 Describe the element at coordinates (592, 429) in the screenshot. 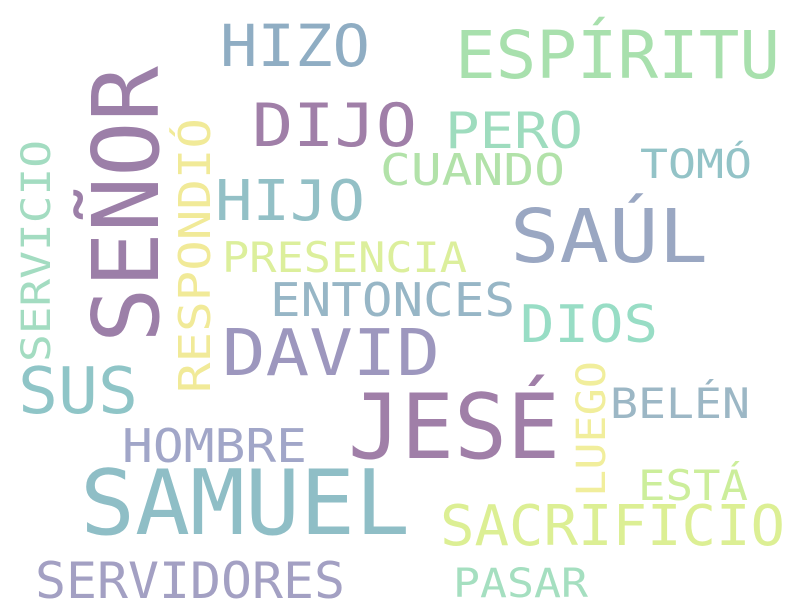

I see `word-luego: LUEGO` at that location.